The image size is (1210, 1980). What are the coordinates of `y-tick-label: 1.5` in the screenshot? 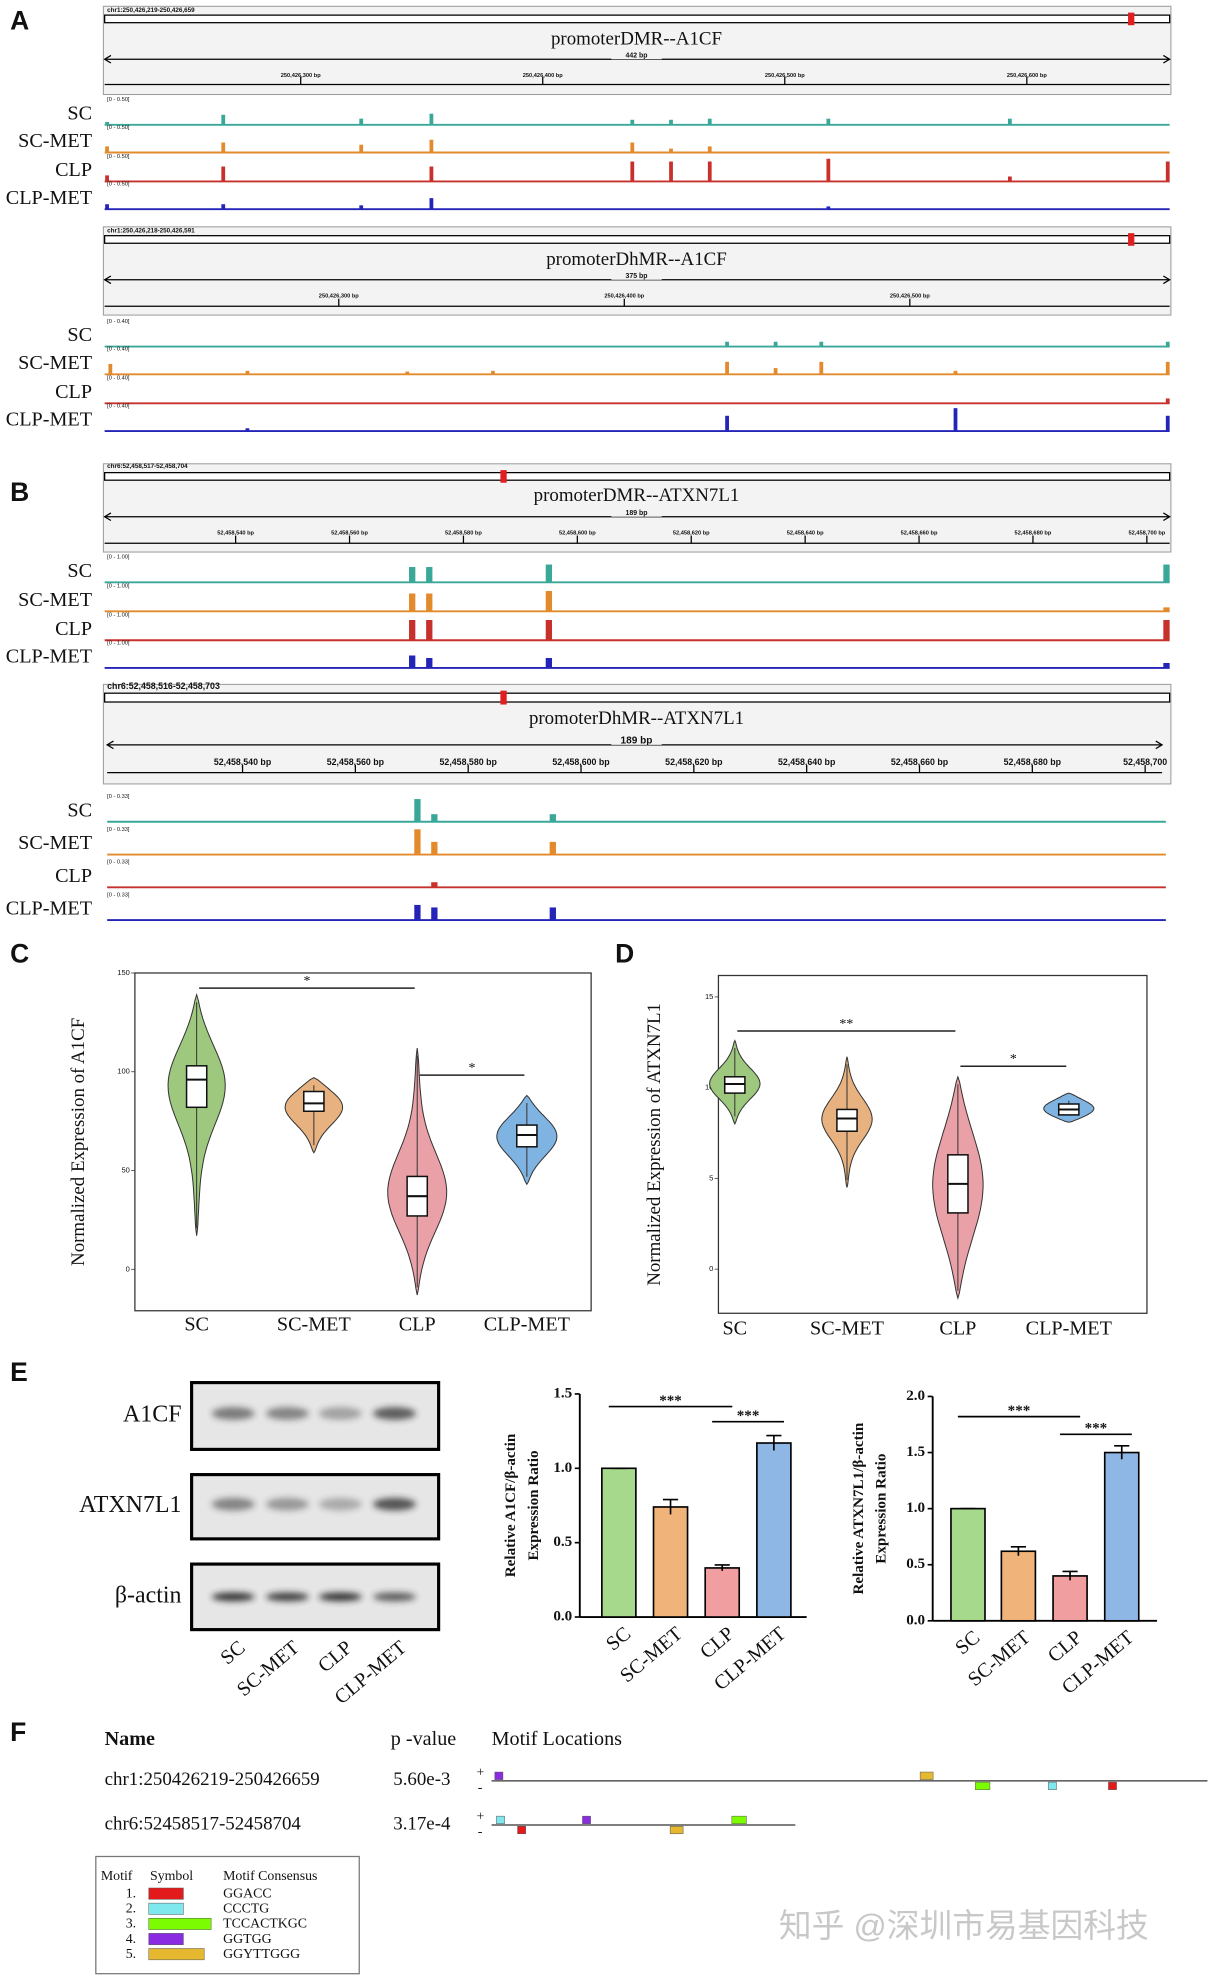 It's located at (915, 1452).